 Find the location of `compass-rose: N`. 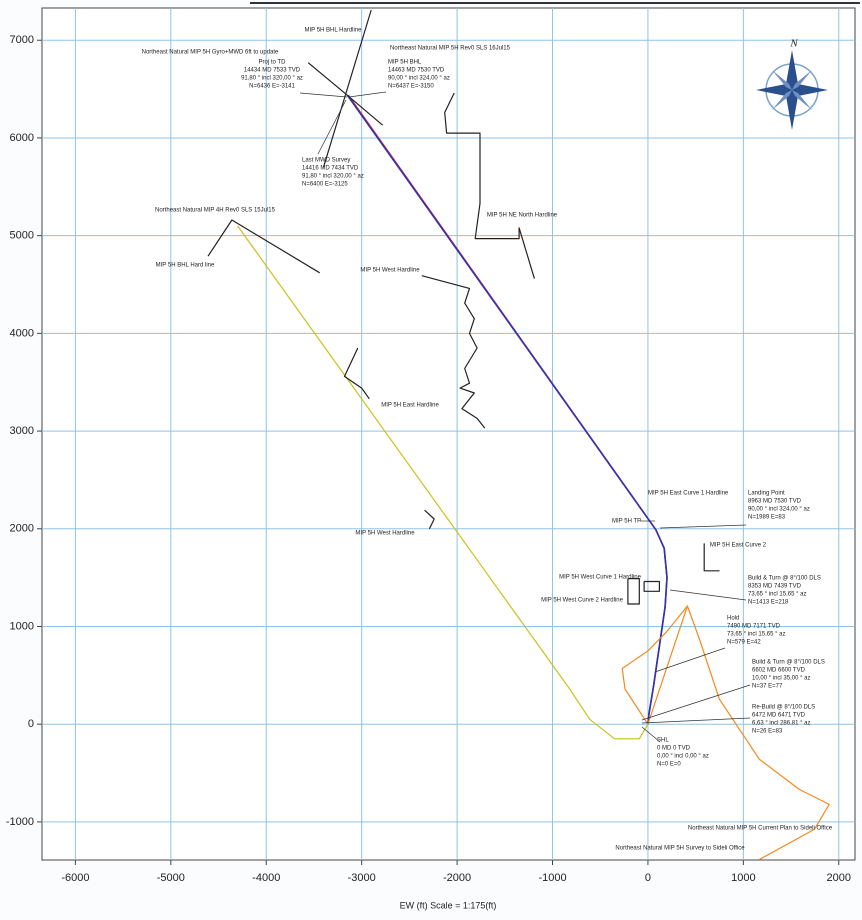

compass-rose: N is located at coordinates (792, 84).